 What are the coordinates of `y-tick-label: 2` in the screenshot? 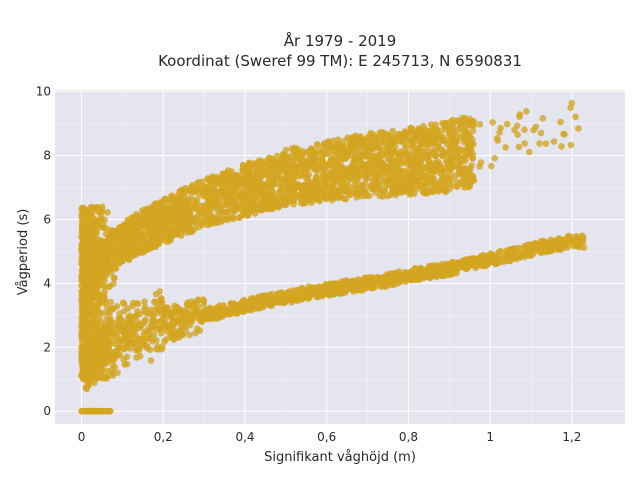 It's located at (47, 347).